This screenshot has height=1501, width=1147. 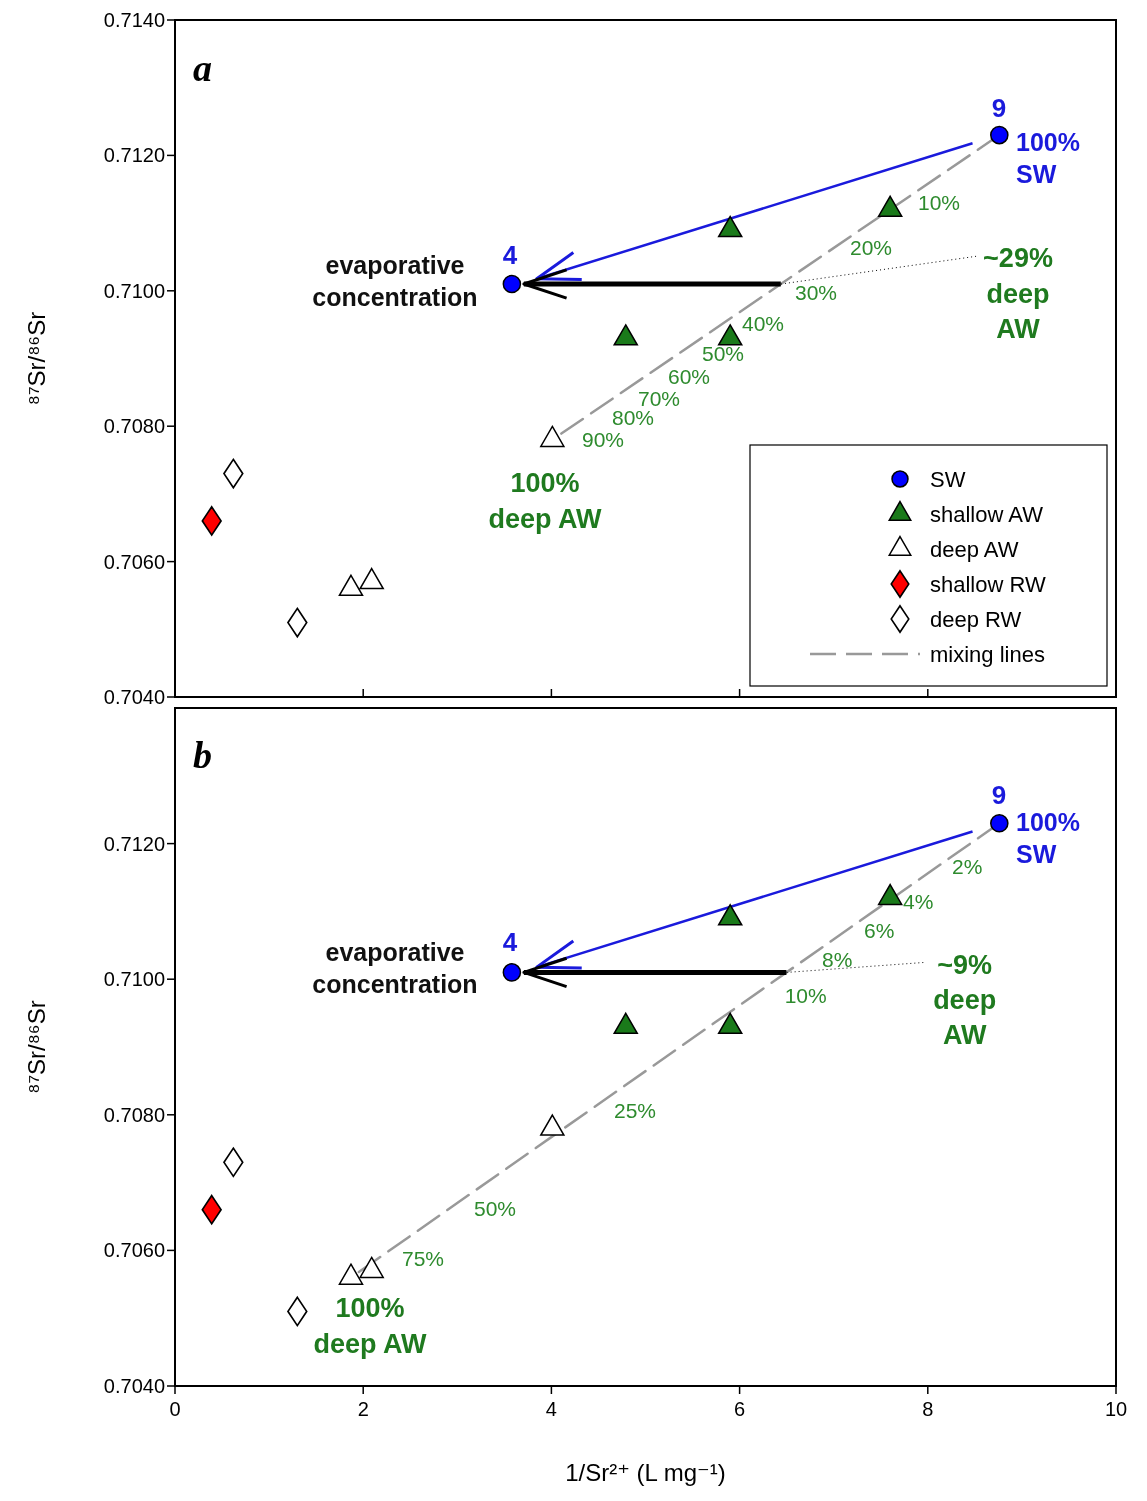 I want to click on annotation: 60%, so click(x=689, y=377).